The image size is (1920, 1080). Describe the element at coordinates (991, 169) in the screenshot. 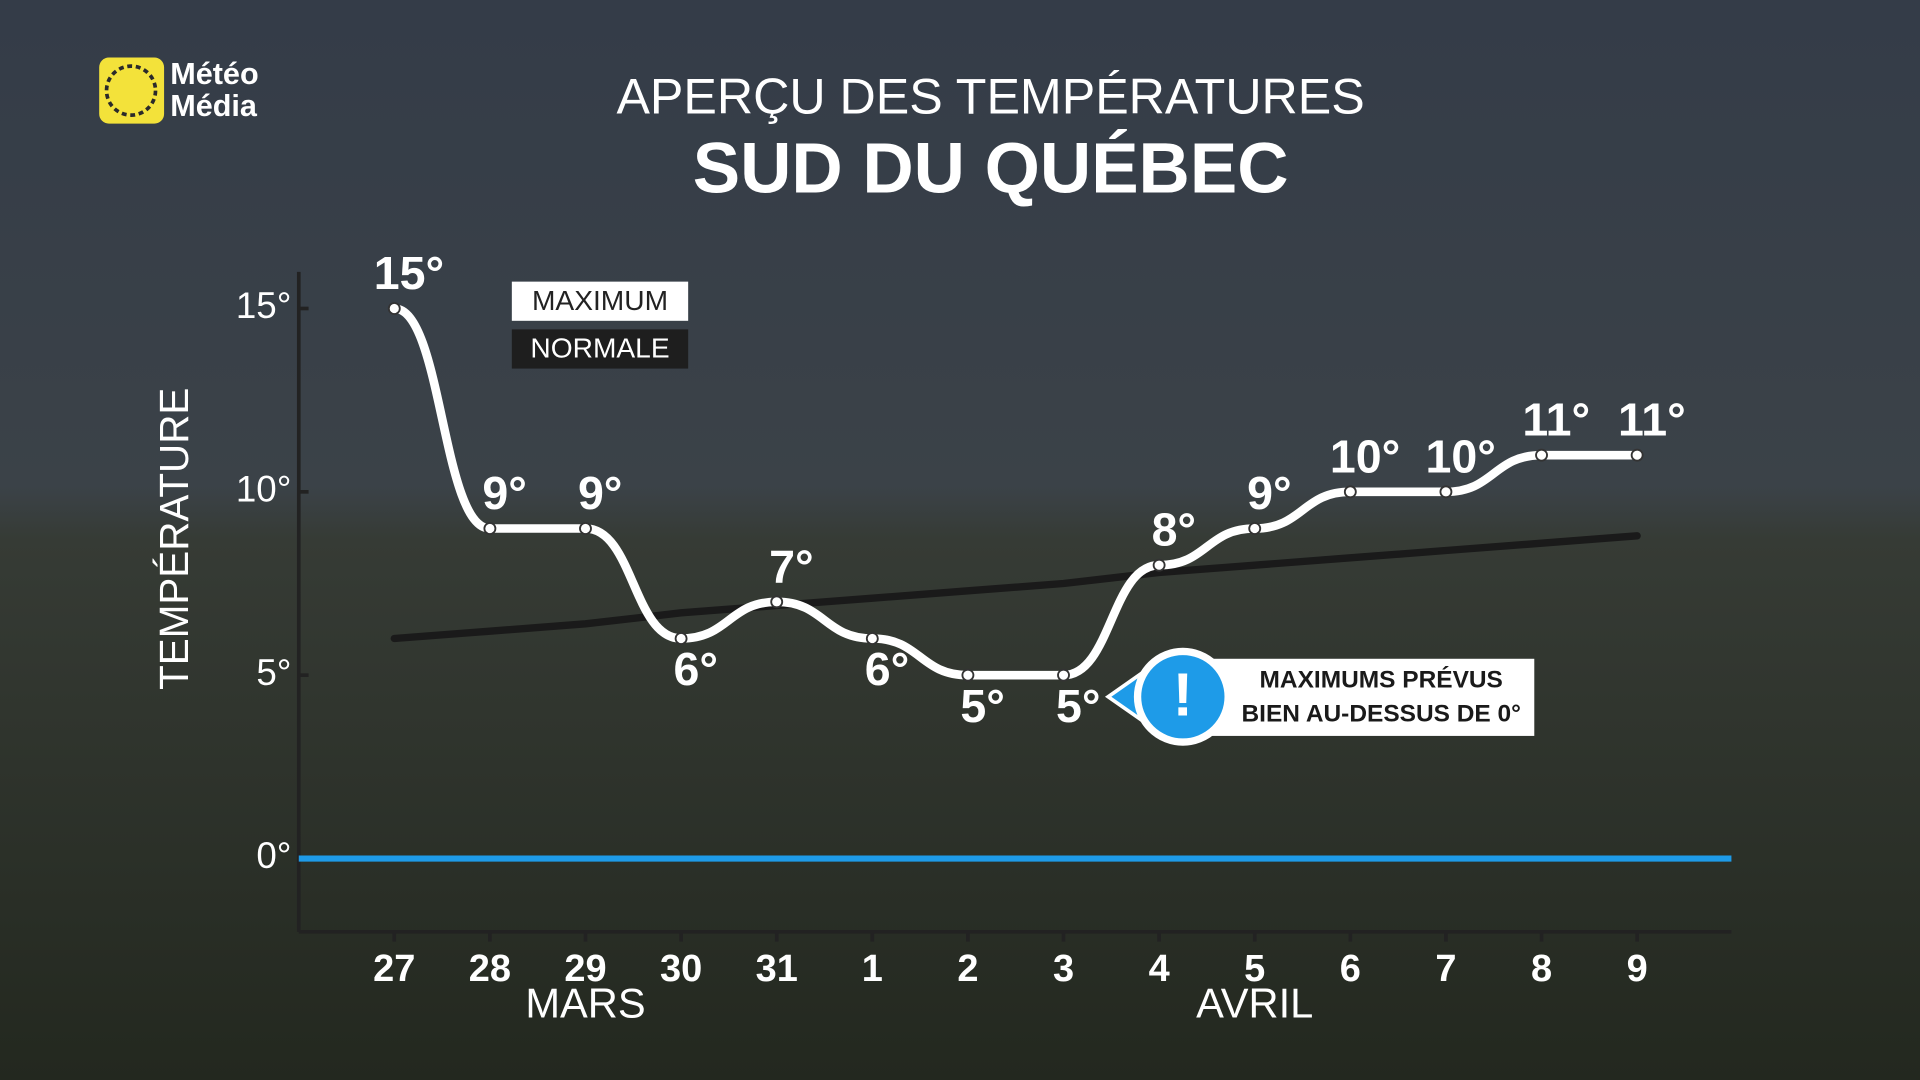

I see `chart-subtitle: SUD DU QUÉBEC` at that location.